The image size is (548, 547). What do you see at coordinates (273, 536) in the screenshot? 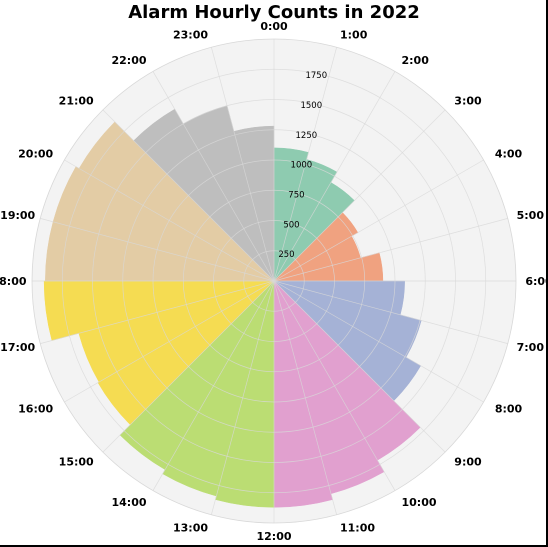
I see `hour-label-1200: 12:00` at bounding box center [273, 536].